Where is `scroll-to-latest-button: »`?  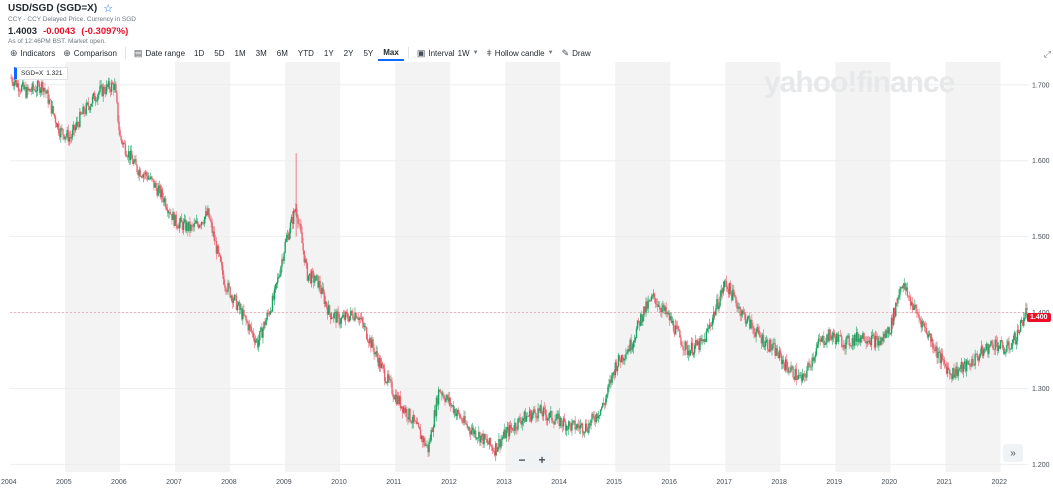
scroll-to-latest-button: » is located at coordinates (1013, 453).